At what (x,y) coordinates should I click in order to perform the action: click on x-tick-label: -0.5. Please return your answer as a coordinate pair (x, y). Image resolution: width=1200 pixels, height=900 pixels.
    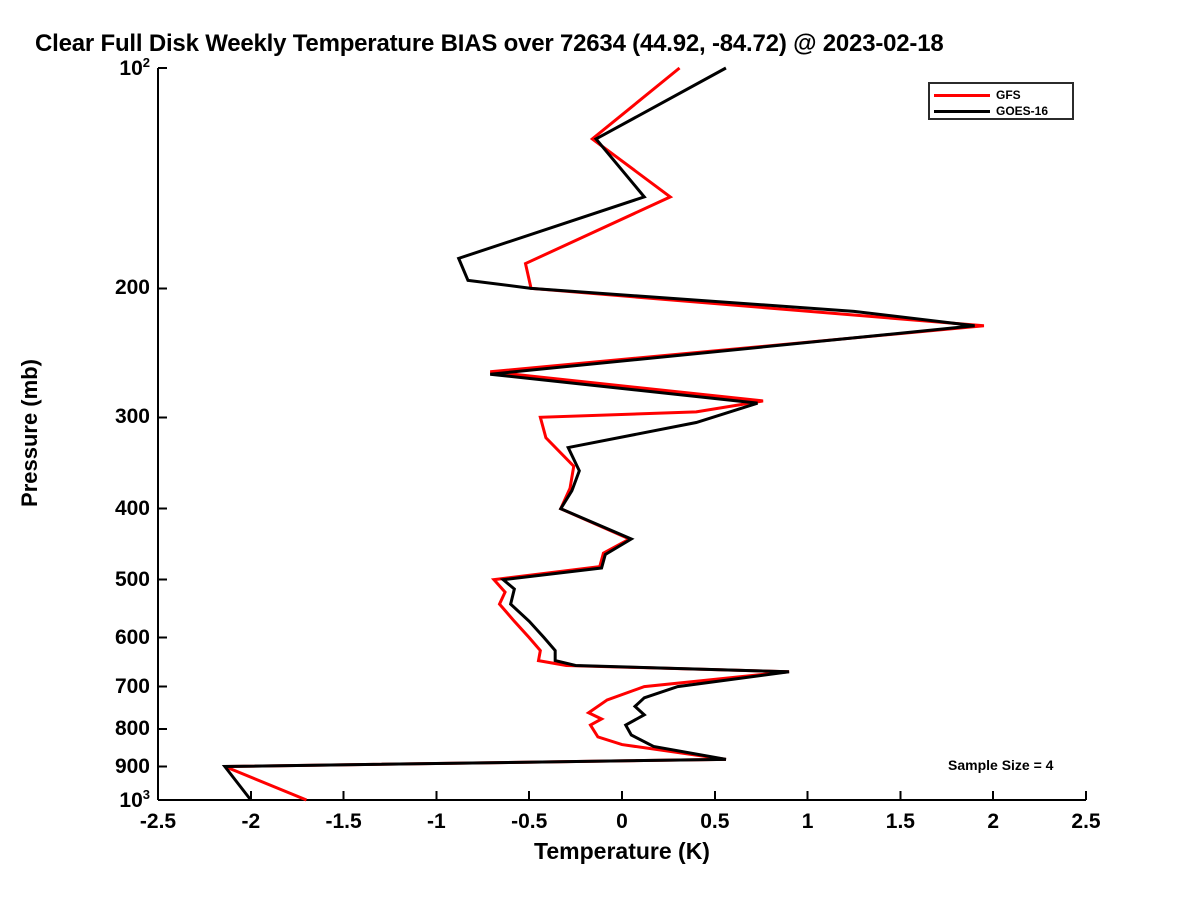
    Looking at the image, I should click on (529, 821).